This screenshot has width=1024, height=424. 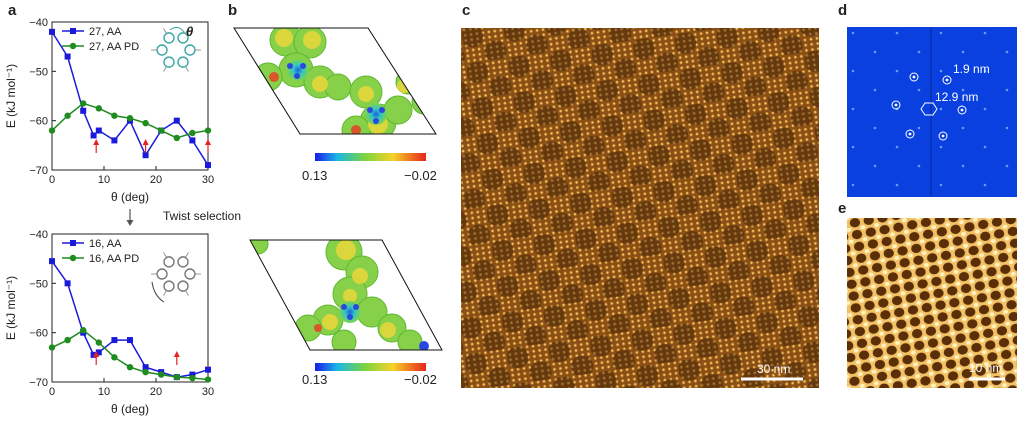 What do you see at coordinates (466, 10) in the screenshot?
I see `panel-letter-c: c` at bounding box center [466, 10].